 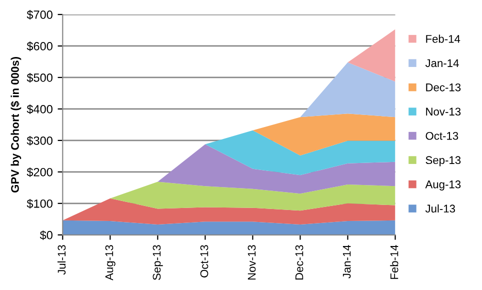 I want to click on y-tick-label: $500, so click(x=39, y=78).